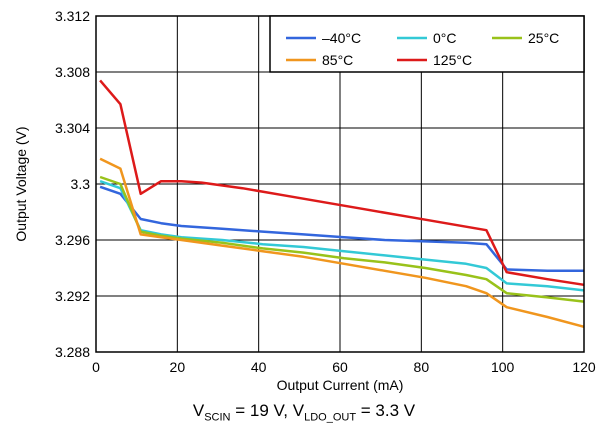 This screenshot has width=608, height=432. What do you see at coordinates (81, 184) in the screenshot?
I see `y-tick-label: 3.3` at bounding box center [81, 184].